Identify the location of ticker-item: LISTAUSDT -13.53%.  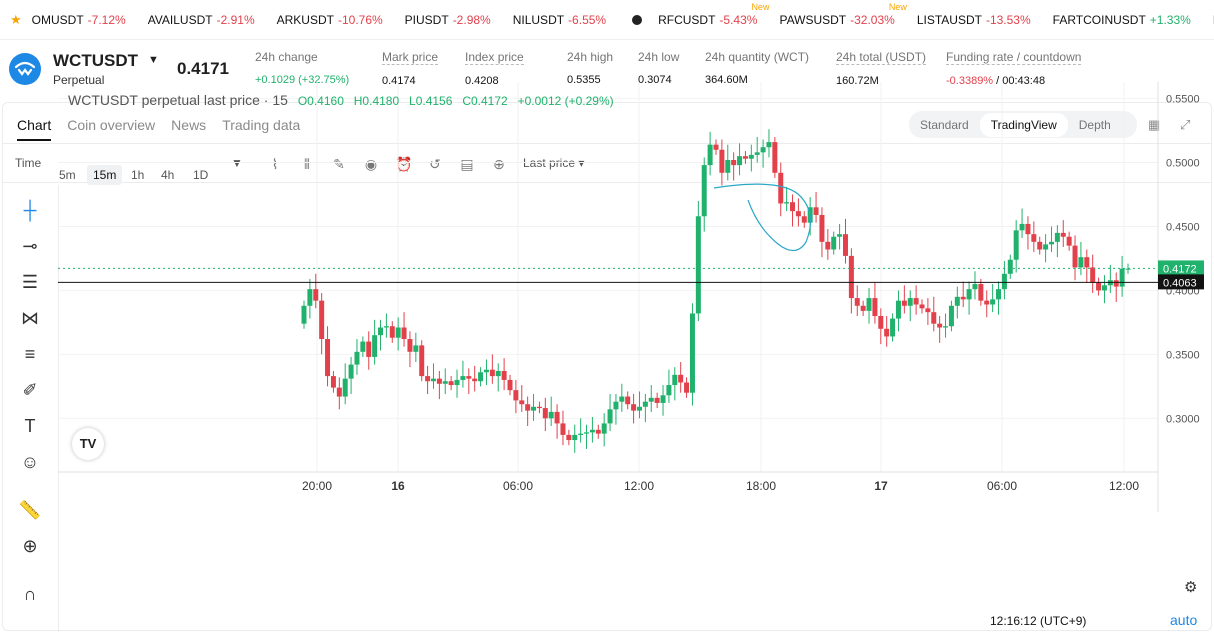
(974, 20).